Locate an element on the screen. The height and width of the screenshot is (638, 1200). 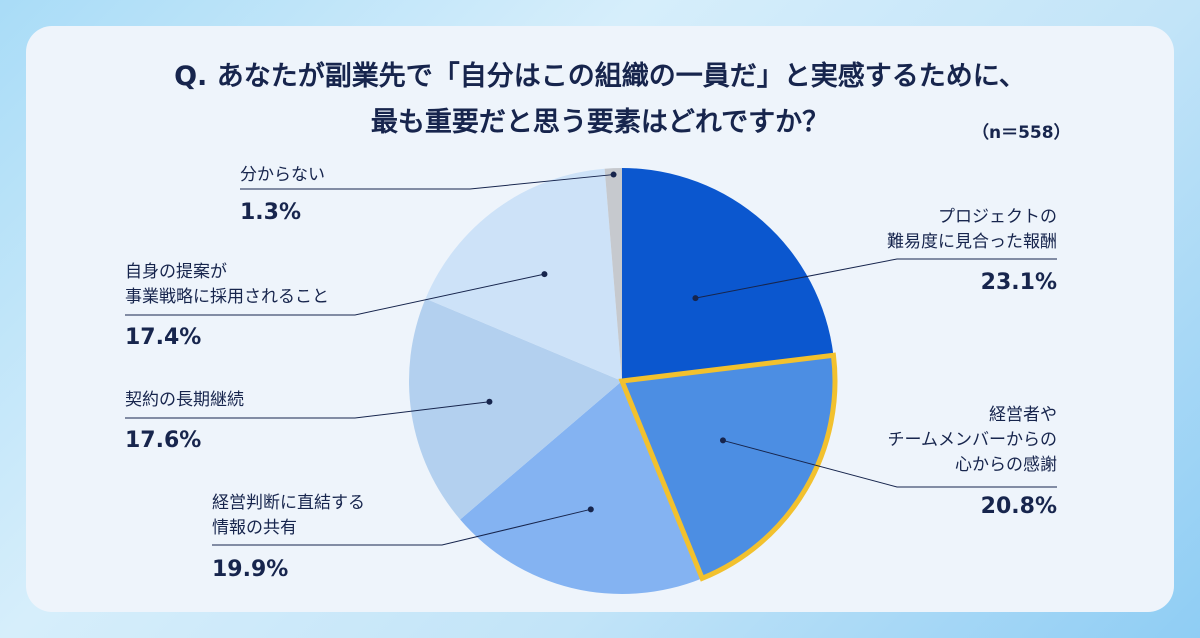
label-info-sharing: 経営判断に直結する 情報の共有 is located at coordinates (288, 515).